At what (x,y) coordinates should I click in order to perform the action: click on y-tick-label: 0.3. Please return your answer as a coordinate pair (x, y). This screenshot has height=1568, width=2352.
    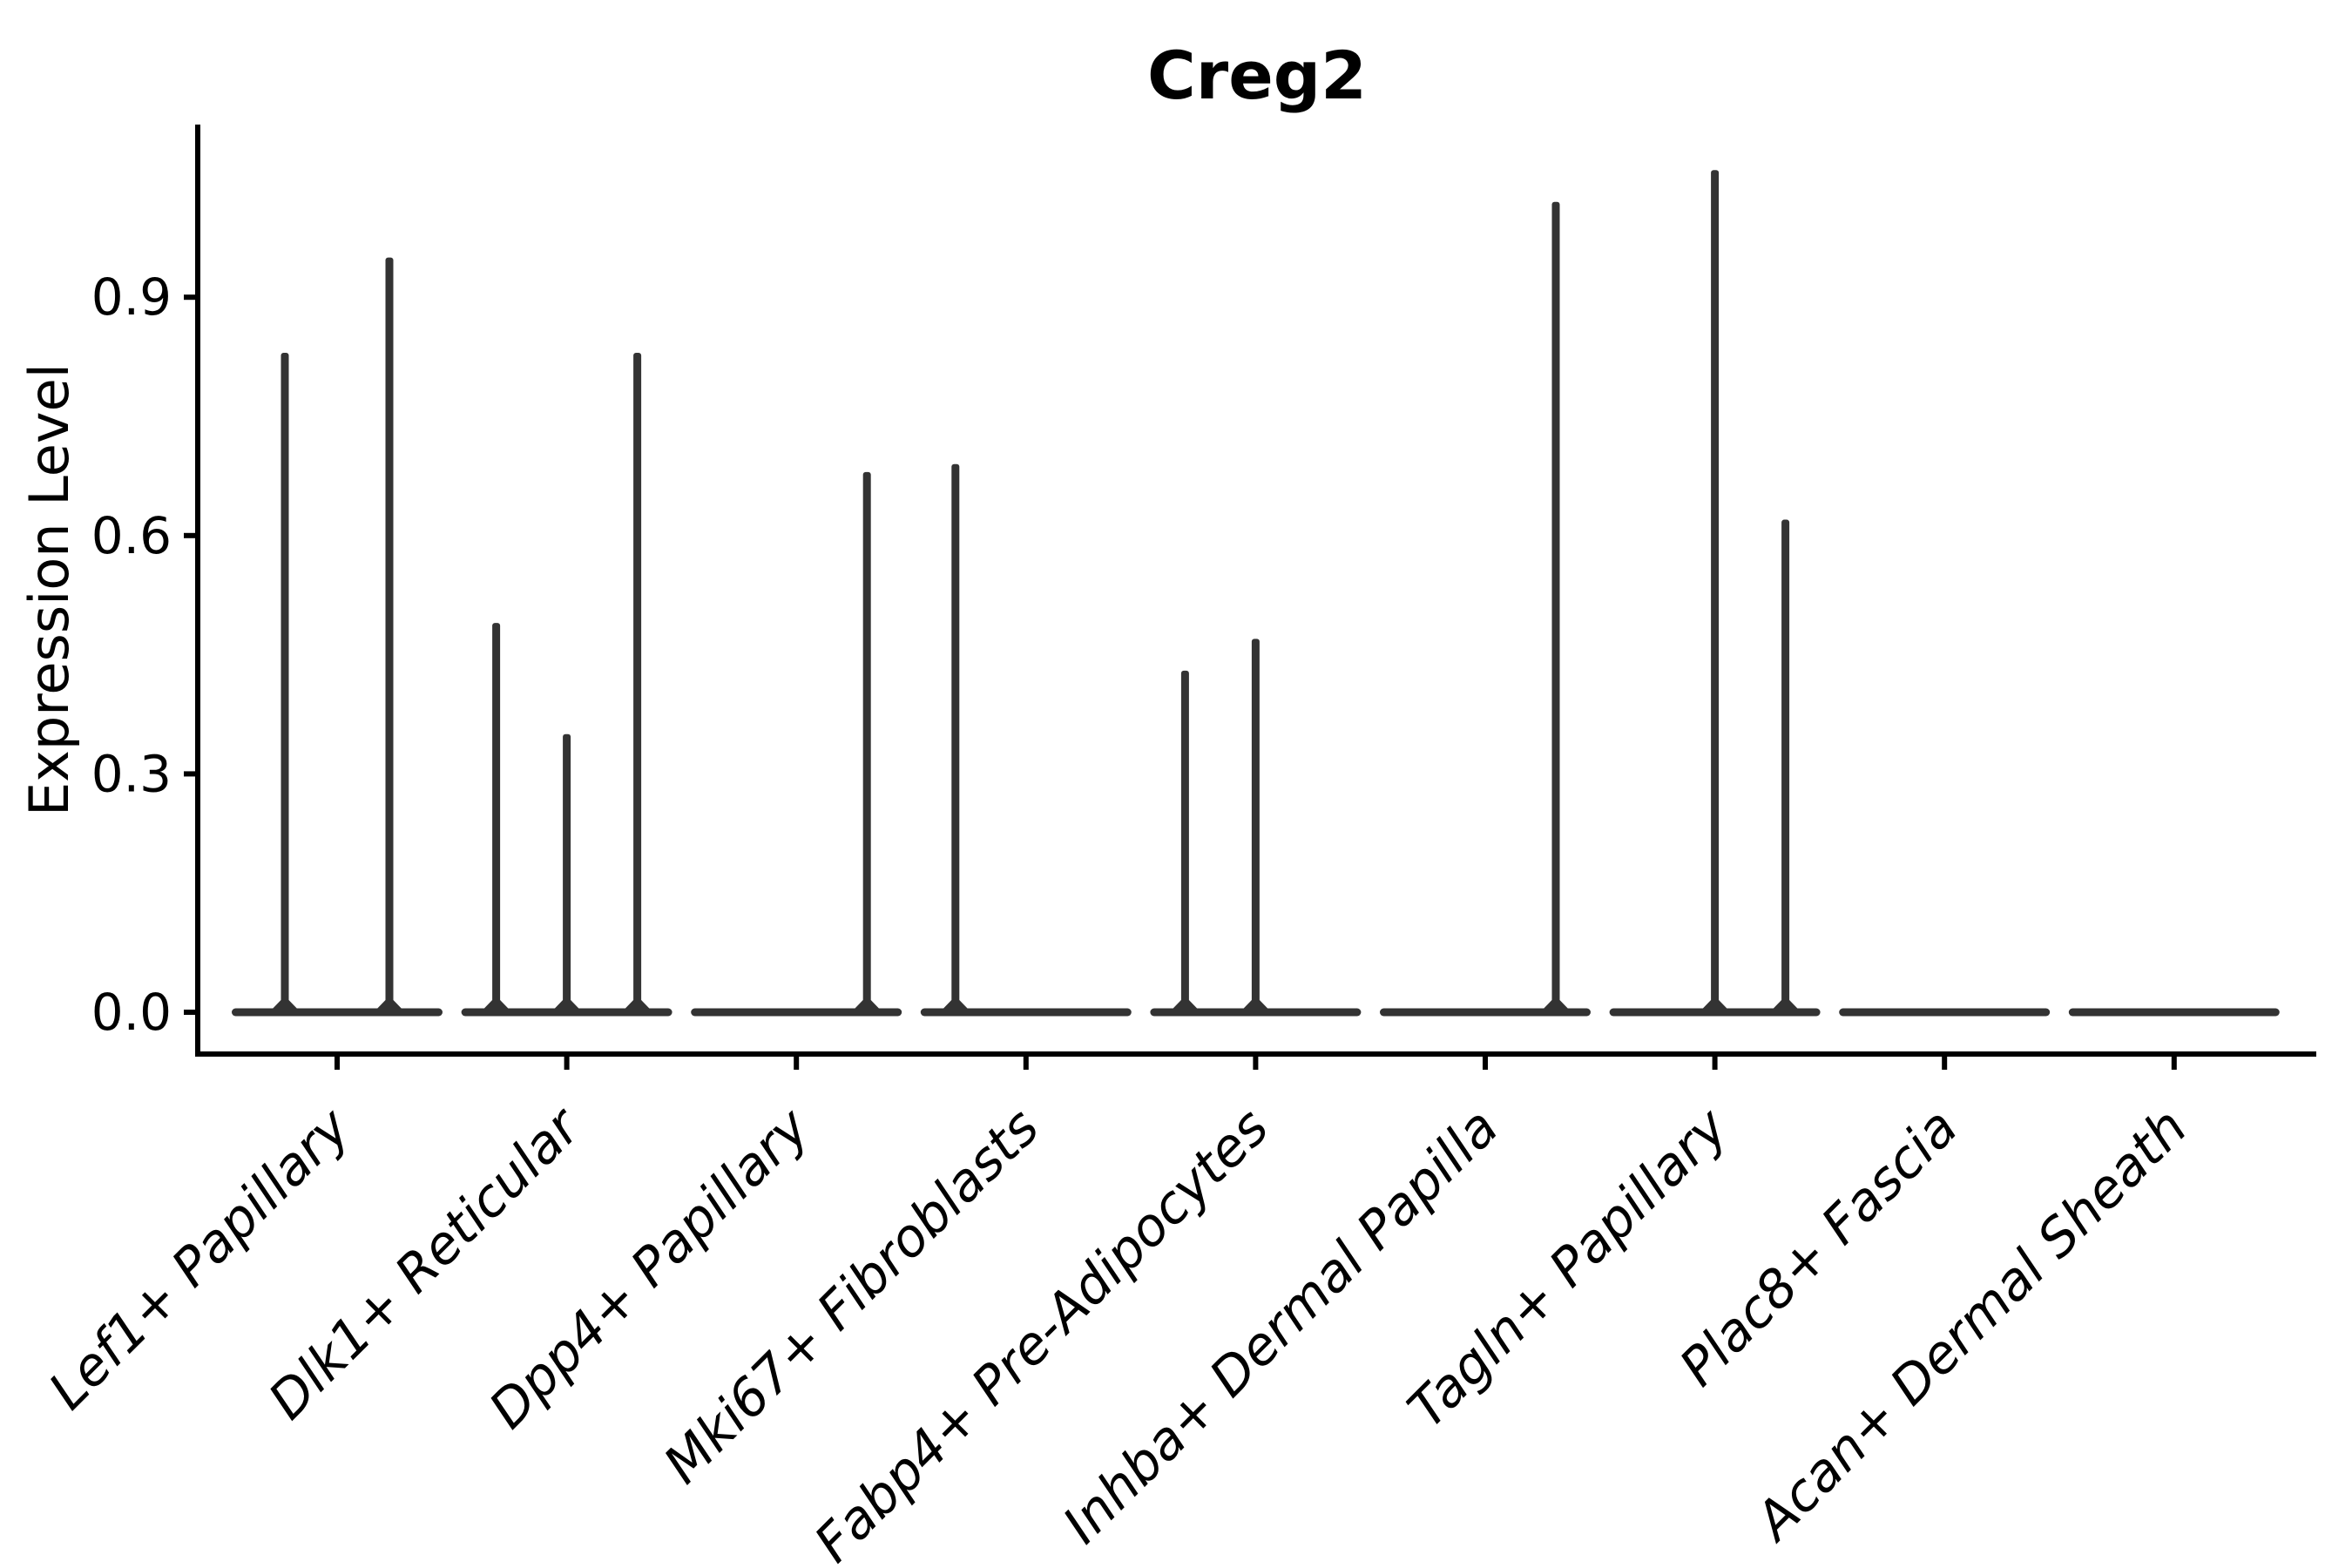
    Looking at the image, I should click on (131, 773).